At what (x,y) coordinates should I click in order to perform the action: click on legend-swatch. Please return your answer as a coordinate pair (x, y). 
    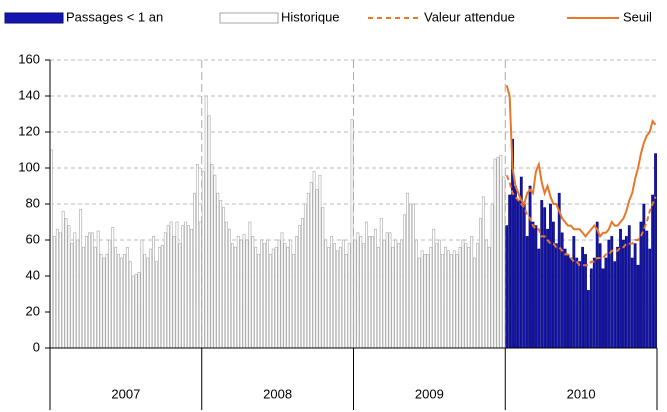
    Looking at the image, I should click on (249, 18).